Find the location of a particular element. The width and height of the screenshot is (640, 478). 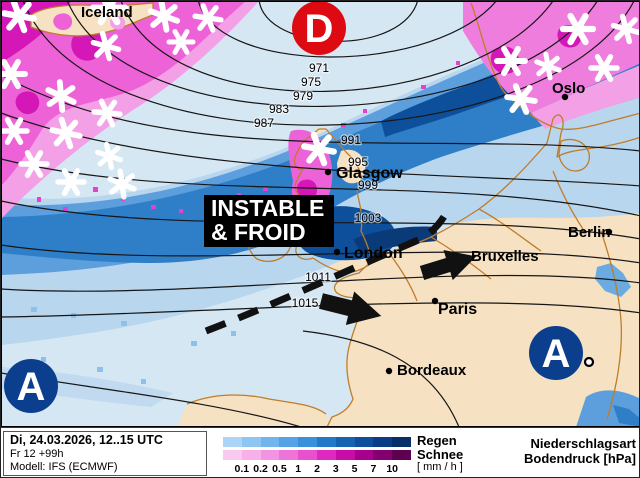

pressure-center-d: D is located at coordinates (319, 28).